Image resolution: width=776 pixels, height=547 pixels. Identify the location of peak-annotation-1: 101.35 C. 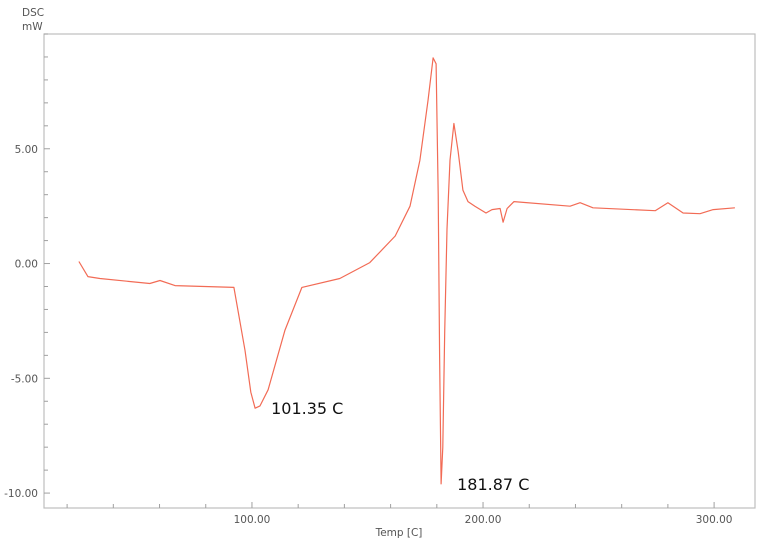
(307, 408).